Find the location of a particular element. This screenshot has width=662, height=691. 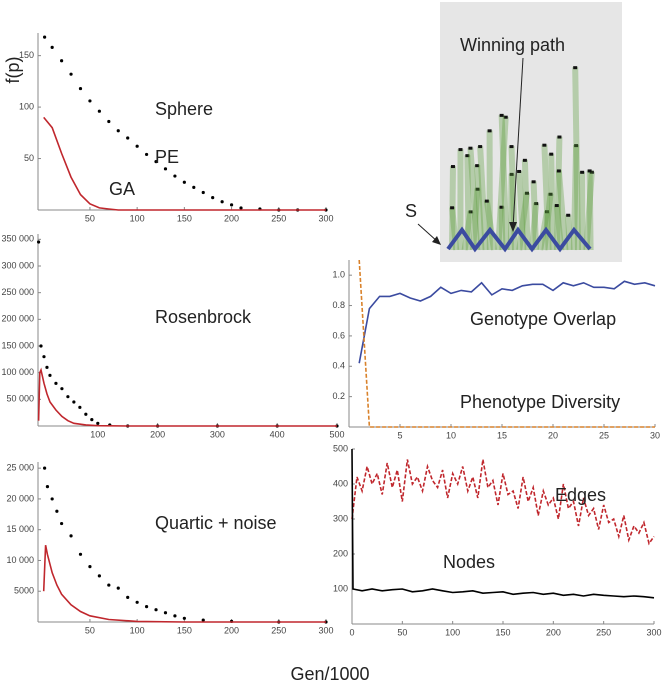

series-label: Nodes is located at coordinates (469, 562).